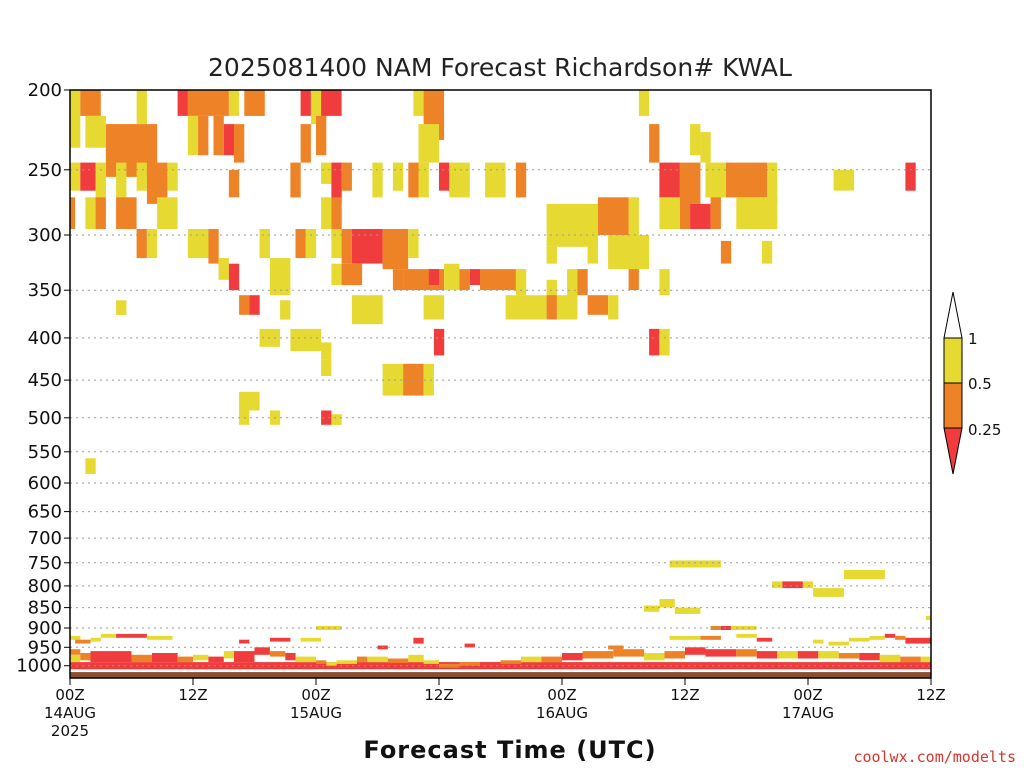  I want to click on chart-title: 2025081400 NAM Forecast Richardson# KWAL, so click(500, 67).